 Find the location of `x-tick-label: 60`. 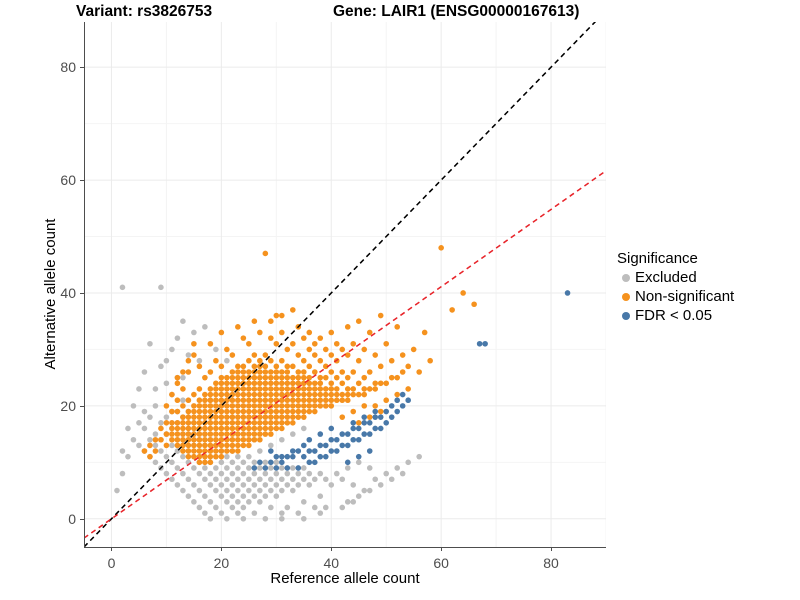

x-tick-label: 60 is located at coordinates (441, 563).